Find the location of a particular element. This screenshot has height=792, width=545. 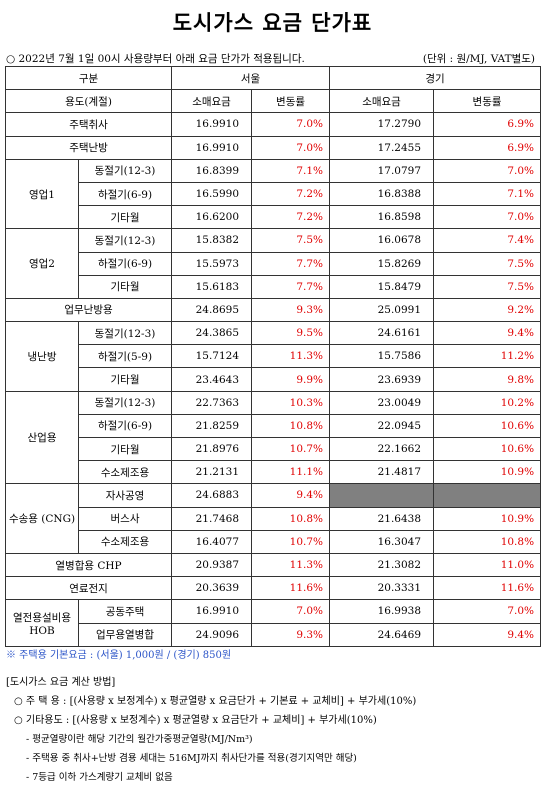

seoul-change: 9.4% is located at coordinates (291, 495).